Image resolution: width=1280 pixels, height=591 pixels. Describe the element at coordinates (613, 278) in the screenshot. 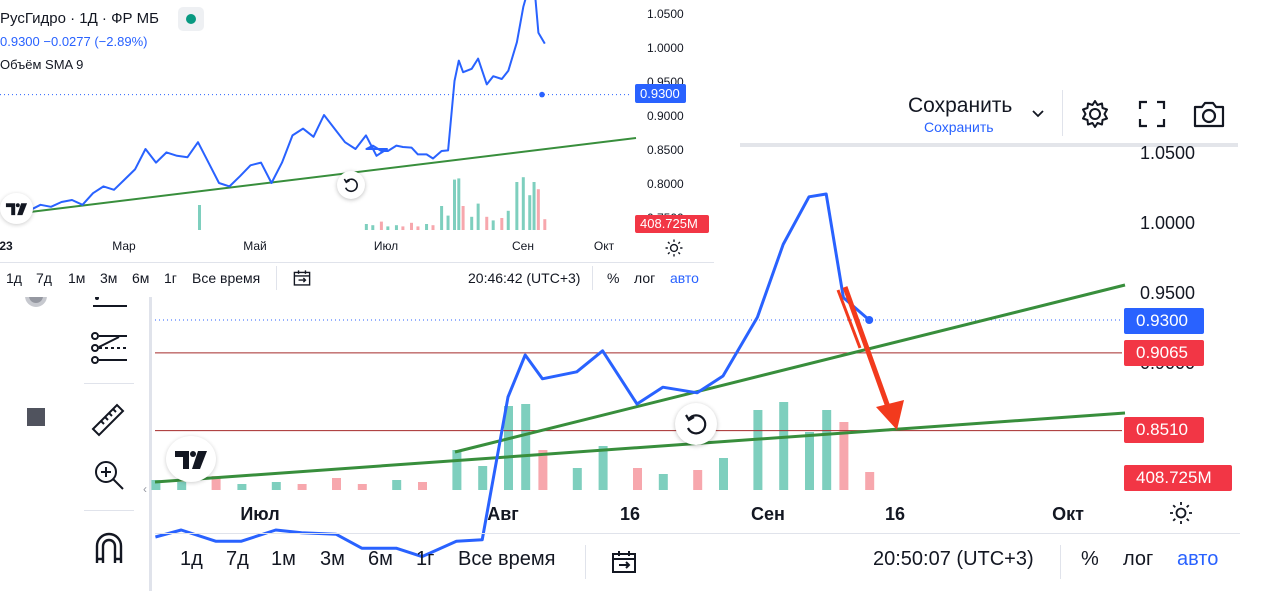

I see `inset-percent-toggle: %` at that location.